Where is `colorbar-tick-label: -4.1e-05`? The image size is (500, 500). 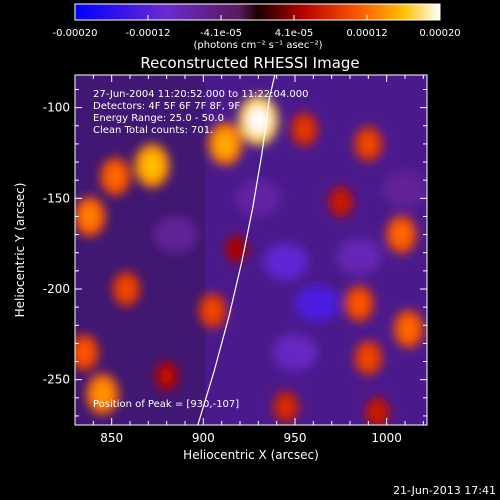 colorbar-tick-label: -4.1e-05 is located at coordinates (221, 33).